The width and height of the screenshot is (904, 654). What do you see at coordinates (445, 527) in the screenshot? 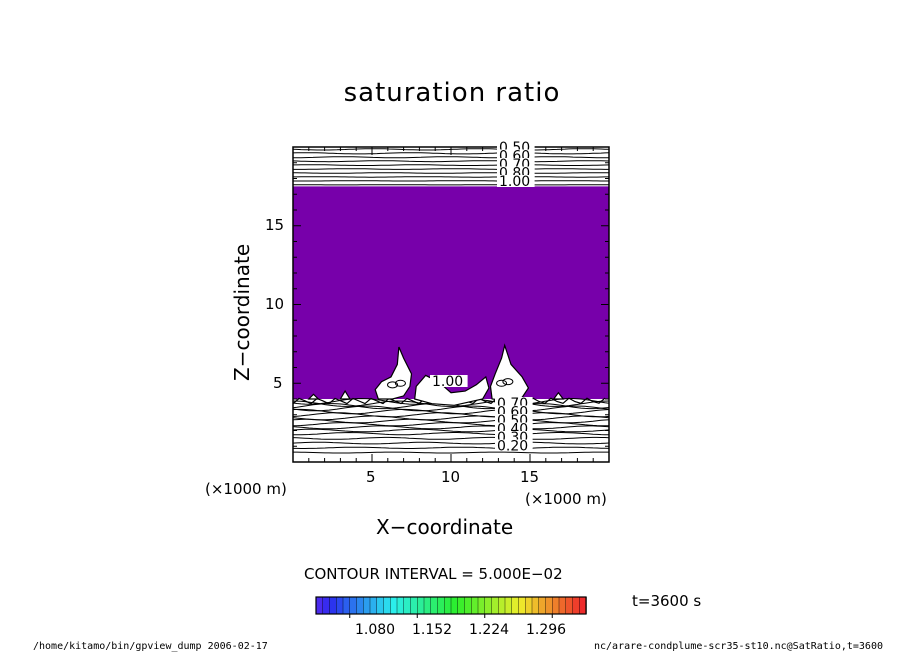
I see `x-axis-label: X−coordinate` at bounding box center [445, 527].